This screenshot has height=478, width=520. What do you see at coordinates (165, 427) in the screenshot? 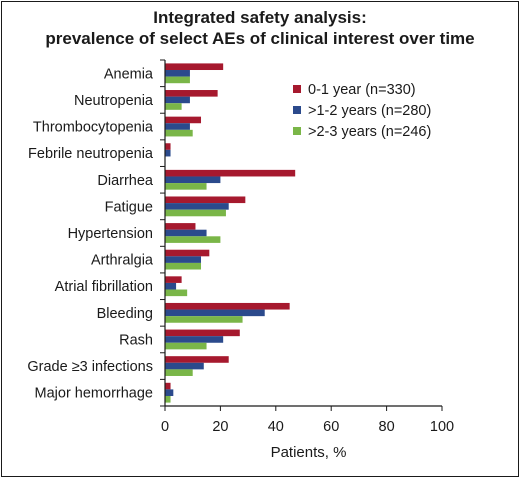
I see `x-tick-label: 0` at bounding box center [165, 427].